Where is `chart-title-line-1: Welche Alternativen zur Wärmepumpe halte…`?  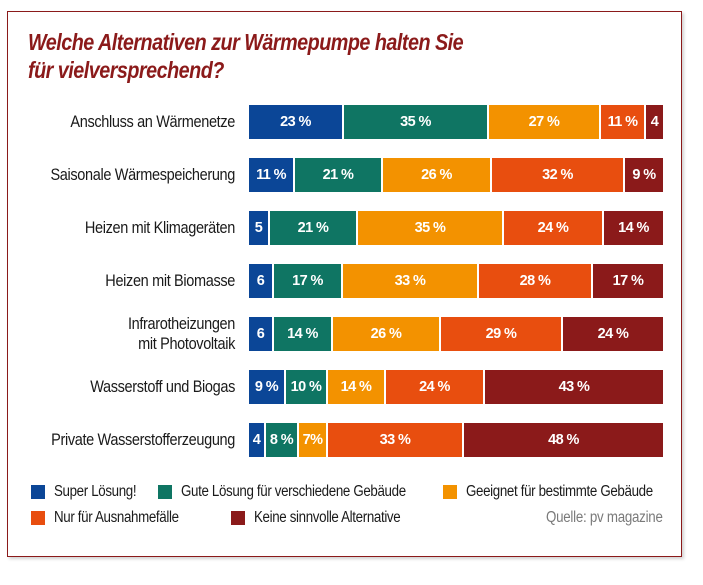 chart-title-line-1: Welche Alternativen zur Wärmepumpe halte… is located at coordinates (246, 42).